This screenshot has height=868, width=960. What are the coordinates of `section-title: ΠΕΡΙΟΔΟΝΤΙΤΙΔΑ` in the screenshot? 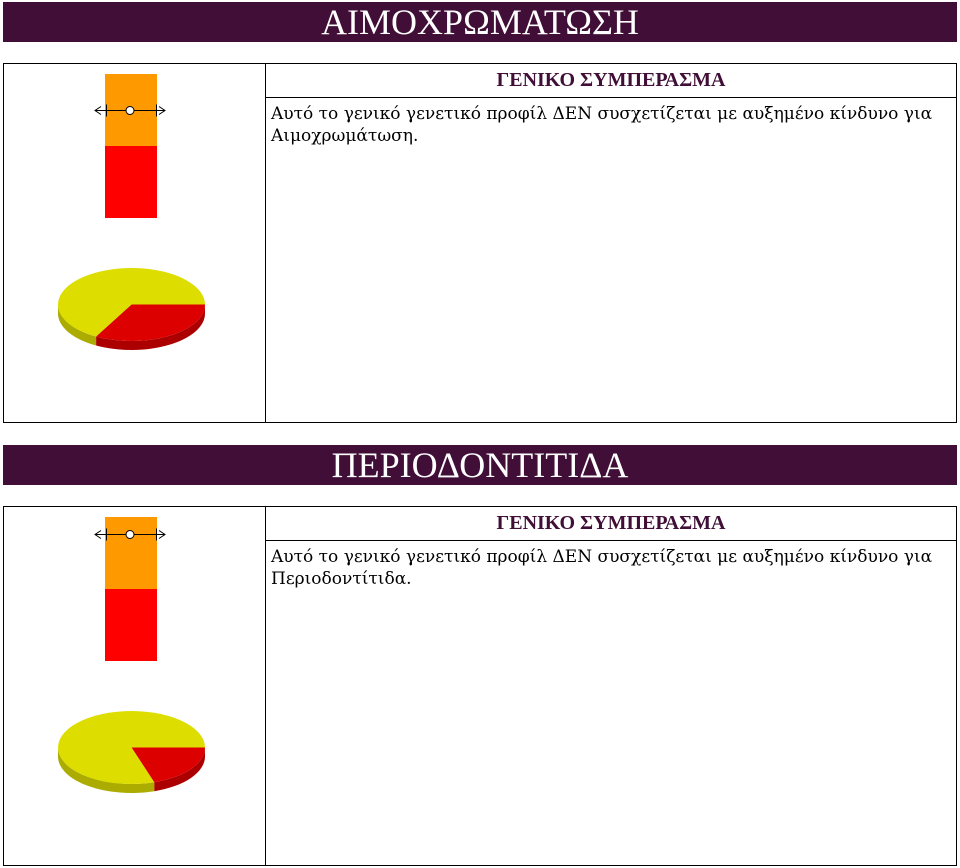 It's located at (480, 465).